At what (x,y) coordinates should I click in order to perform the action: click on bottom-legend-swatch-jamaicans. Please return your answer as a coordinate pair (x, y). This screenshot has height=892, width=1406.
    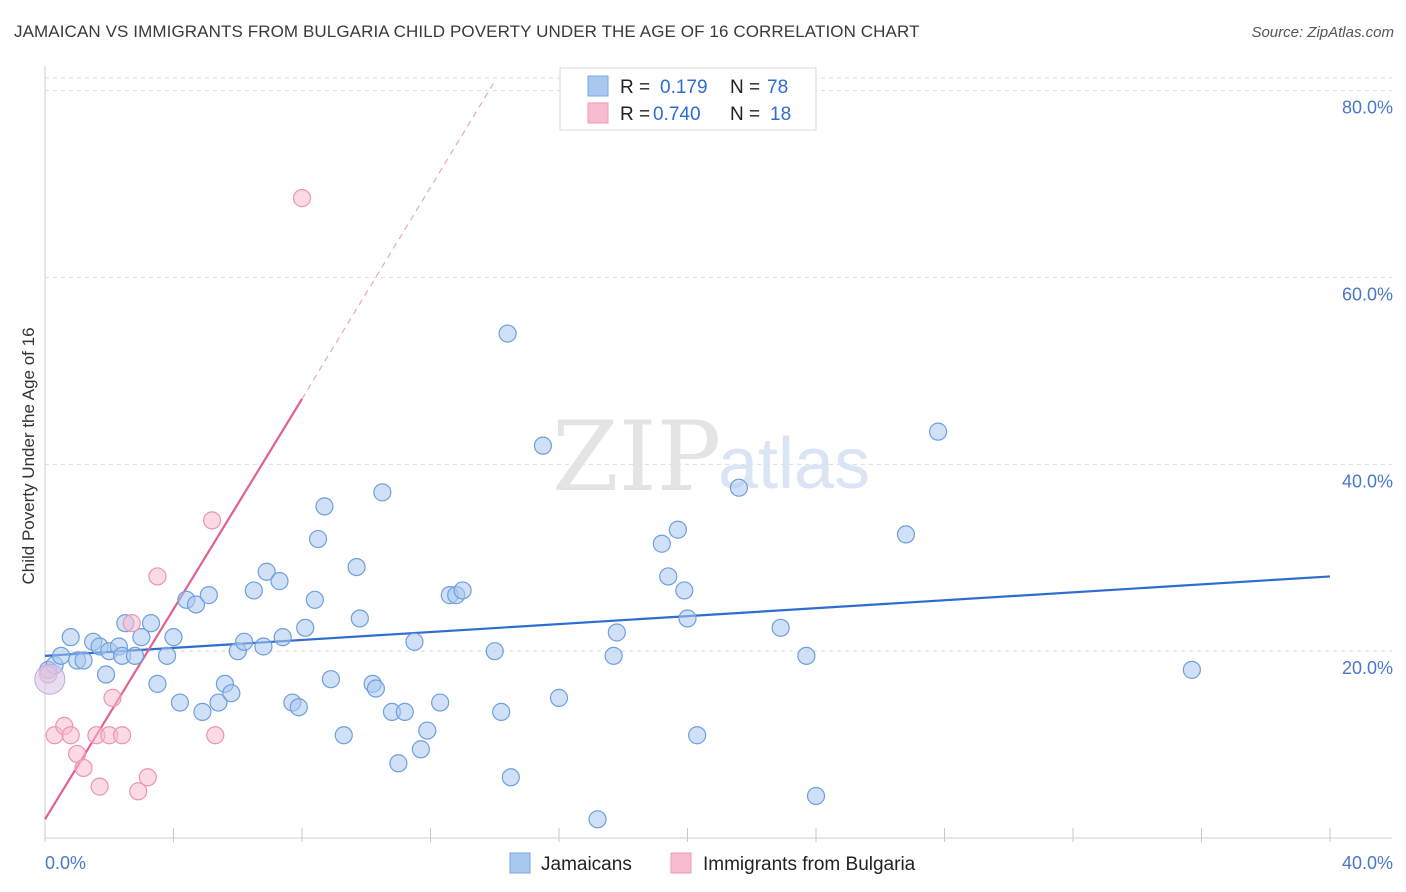
    Looking at the image, I should click on (520, 863).